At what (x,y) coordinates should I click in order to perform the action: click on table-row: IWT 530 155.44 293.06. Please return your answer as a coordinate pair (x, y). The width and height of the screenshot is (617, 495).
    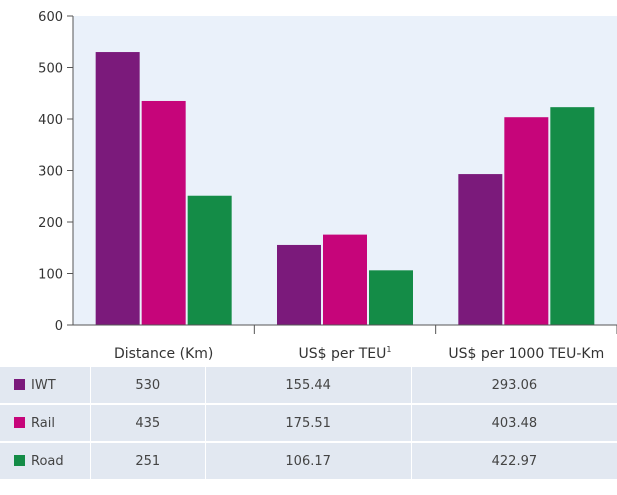
    Looking at the image, I should click on (308, 386).